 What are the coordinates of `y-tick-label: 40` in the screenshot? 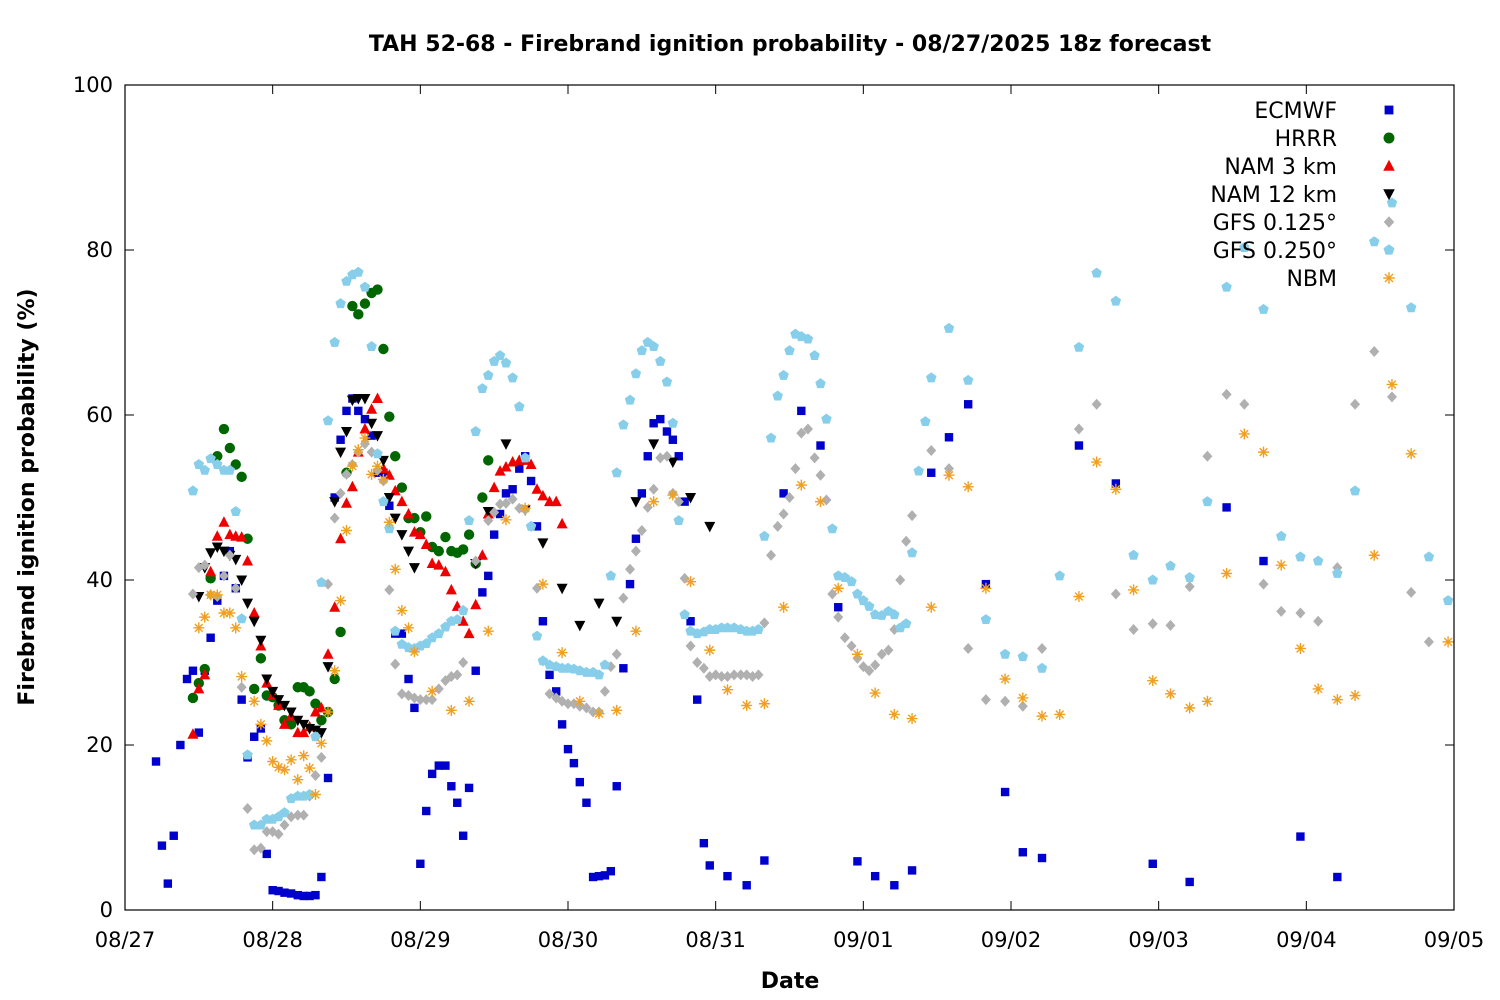 It's located at (99, 580).